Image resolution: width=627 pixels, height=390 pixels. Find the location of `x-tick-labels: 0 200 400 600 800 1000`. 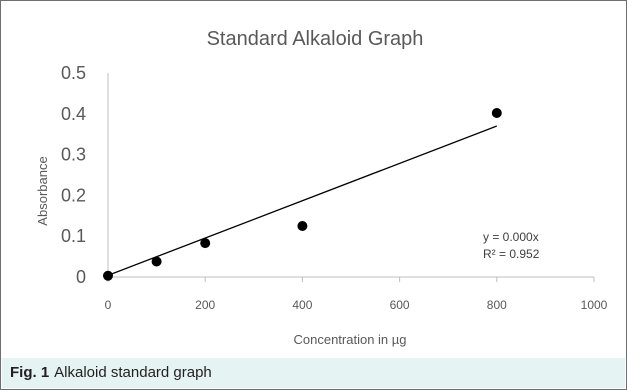

x-tick-labels: 0 200 400 600 800 1000 is located at coordinates (356, 305).